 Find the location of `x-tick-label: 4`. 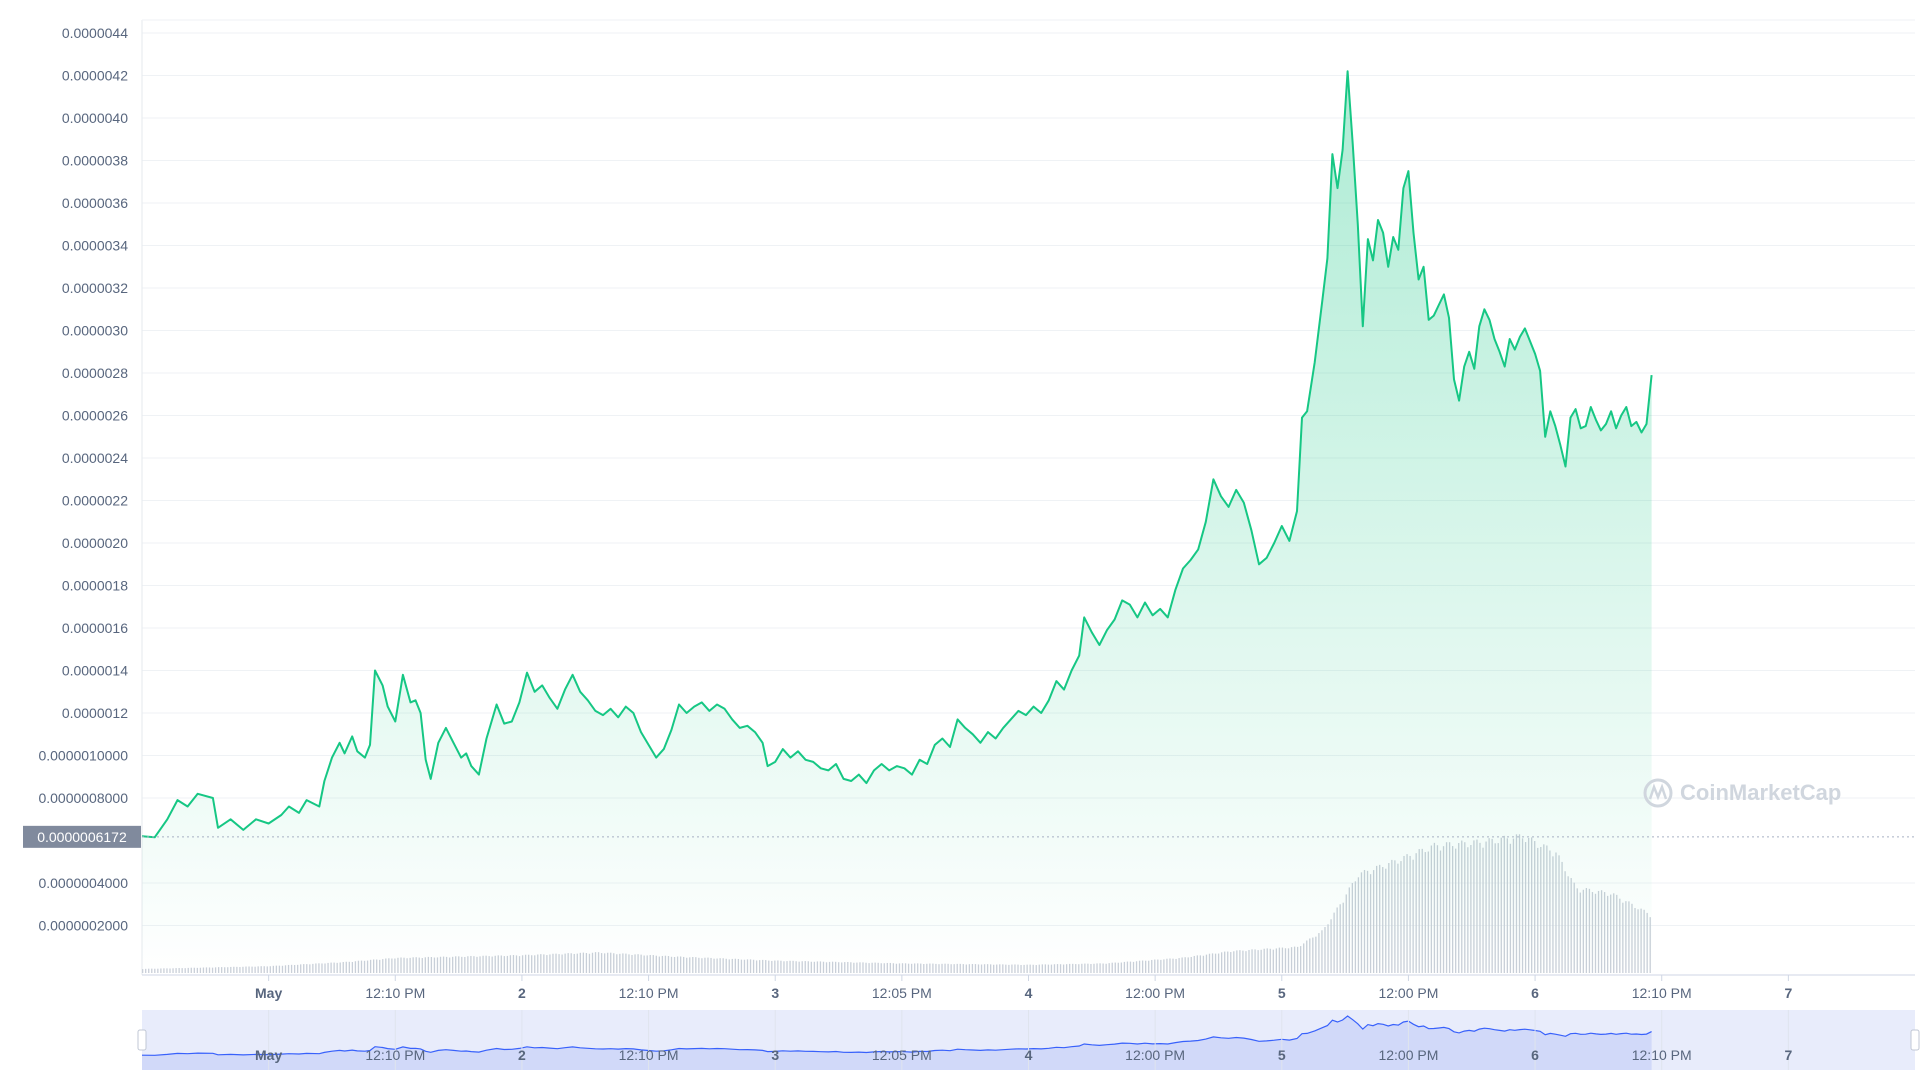

x-tick-label: 4 is located at coordinates (1029, 993).